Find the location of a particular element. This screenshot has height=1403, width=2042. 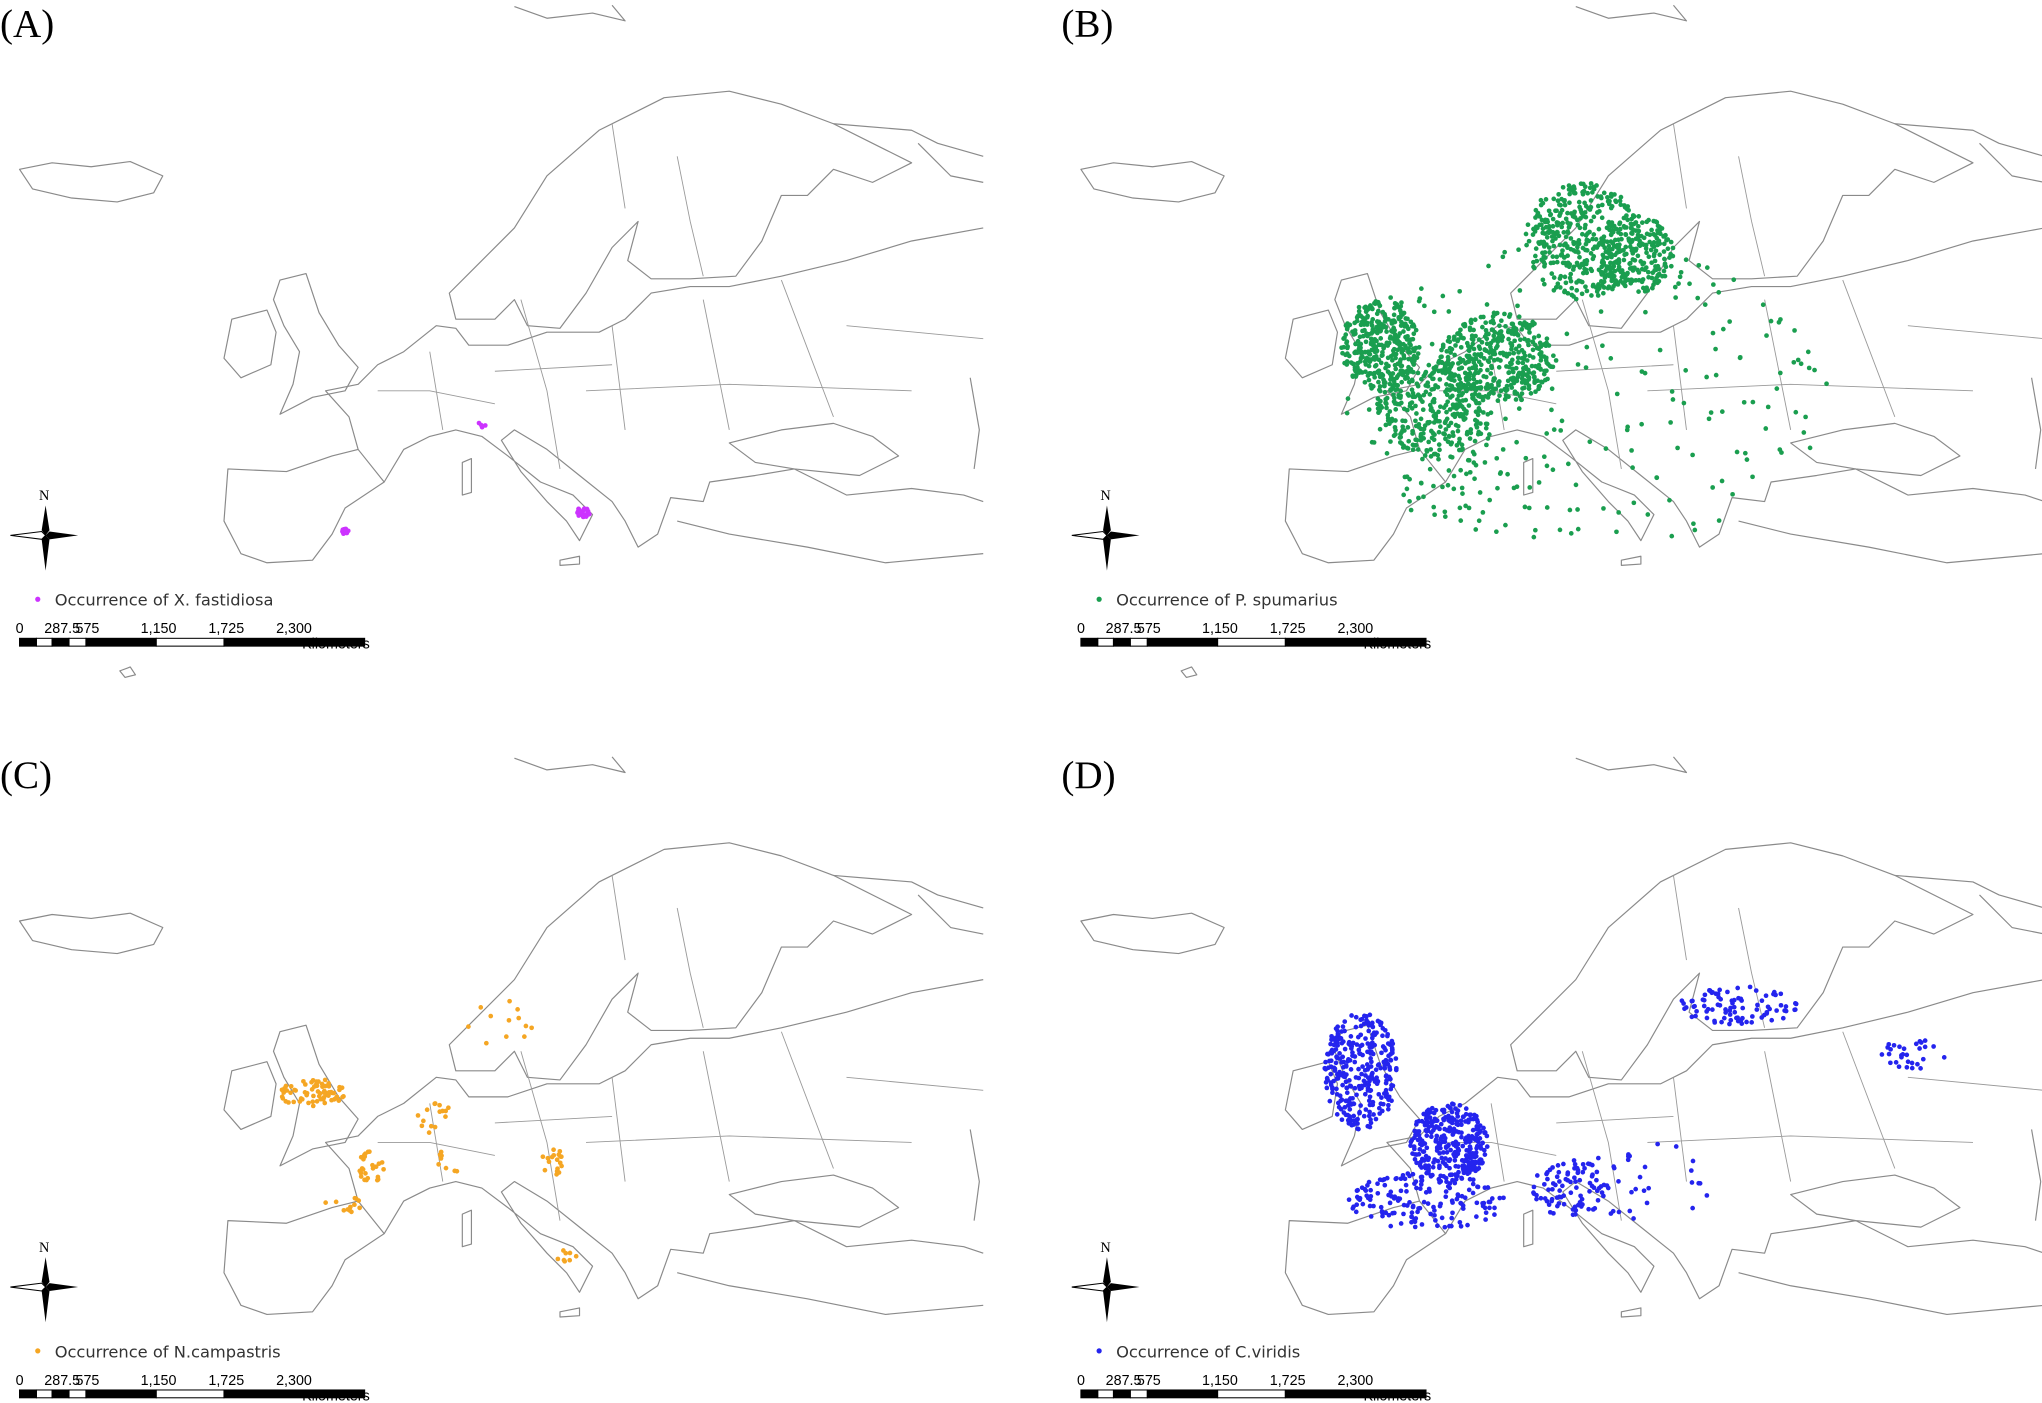

legend-marker is located at coordinates (38, 1351).